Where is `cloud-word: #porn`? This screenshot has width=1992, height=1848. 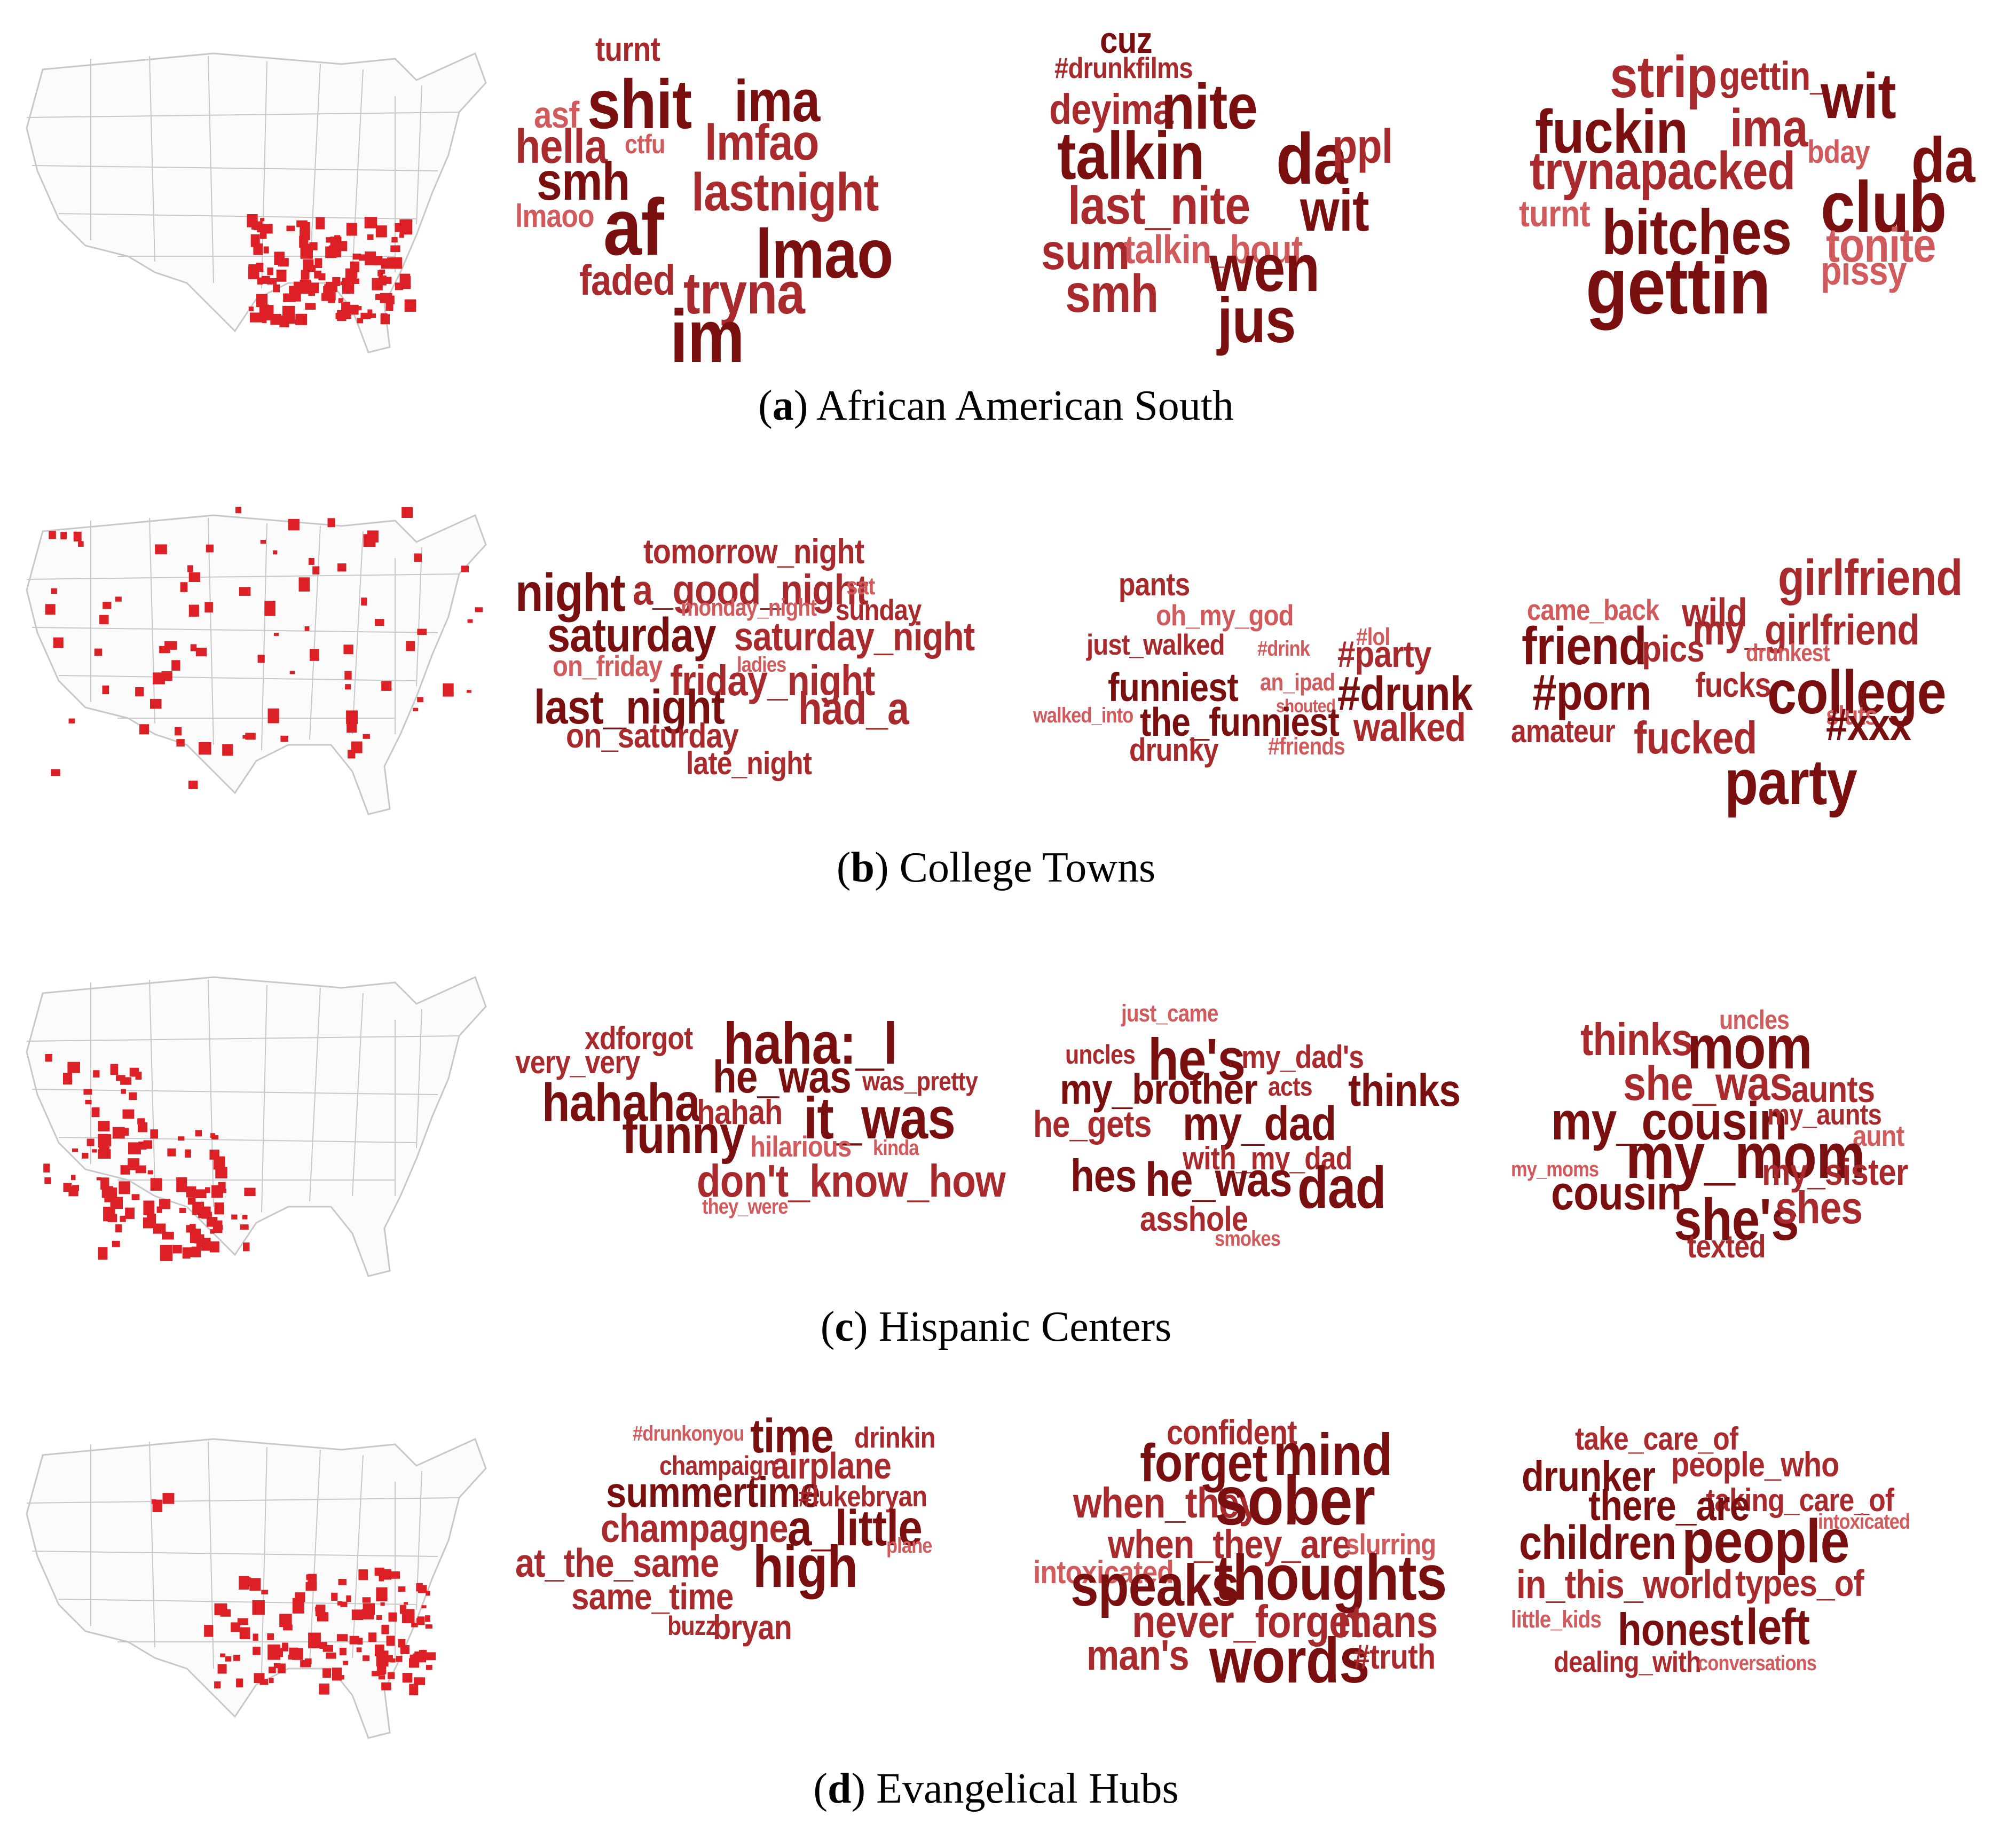
cloud-word: #porn is located at coordinates (1592, 692).